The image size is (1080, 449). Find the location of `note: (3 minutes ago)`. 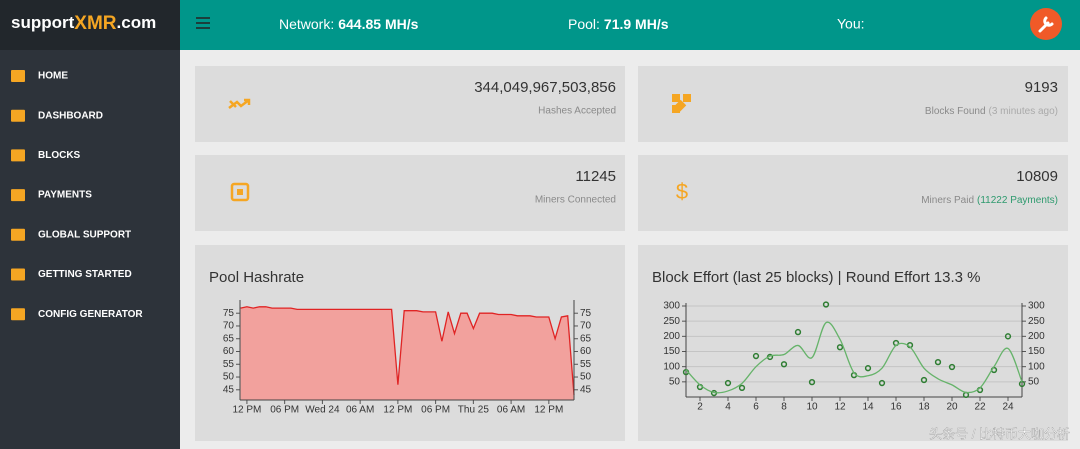

note: (3 minutes ago) is located at coordinates (1023, 111).